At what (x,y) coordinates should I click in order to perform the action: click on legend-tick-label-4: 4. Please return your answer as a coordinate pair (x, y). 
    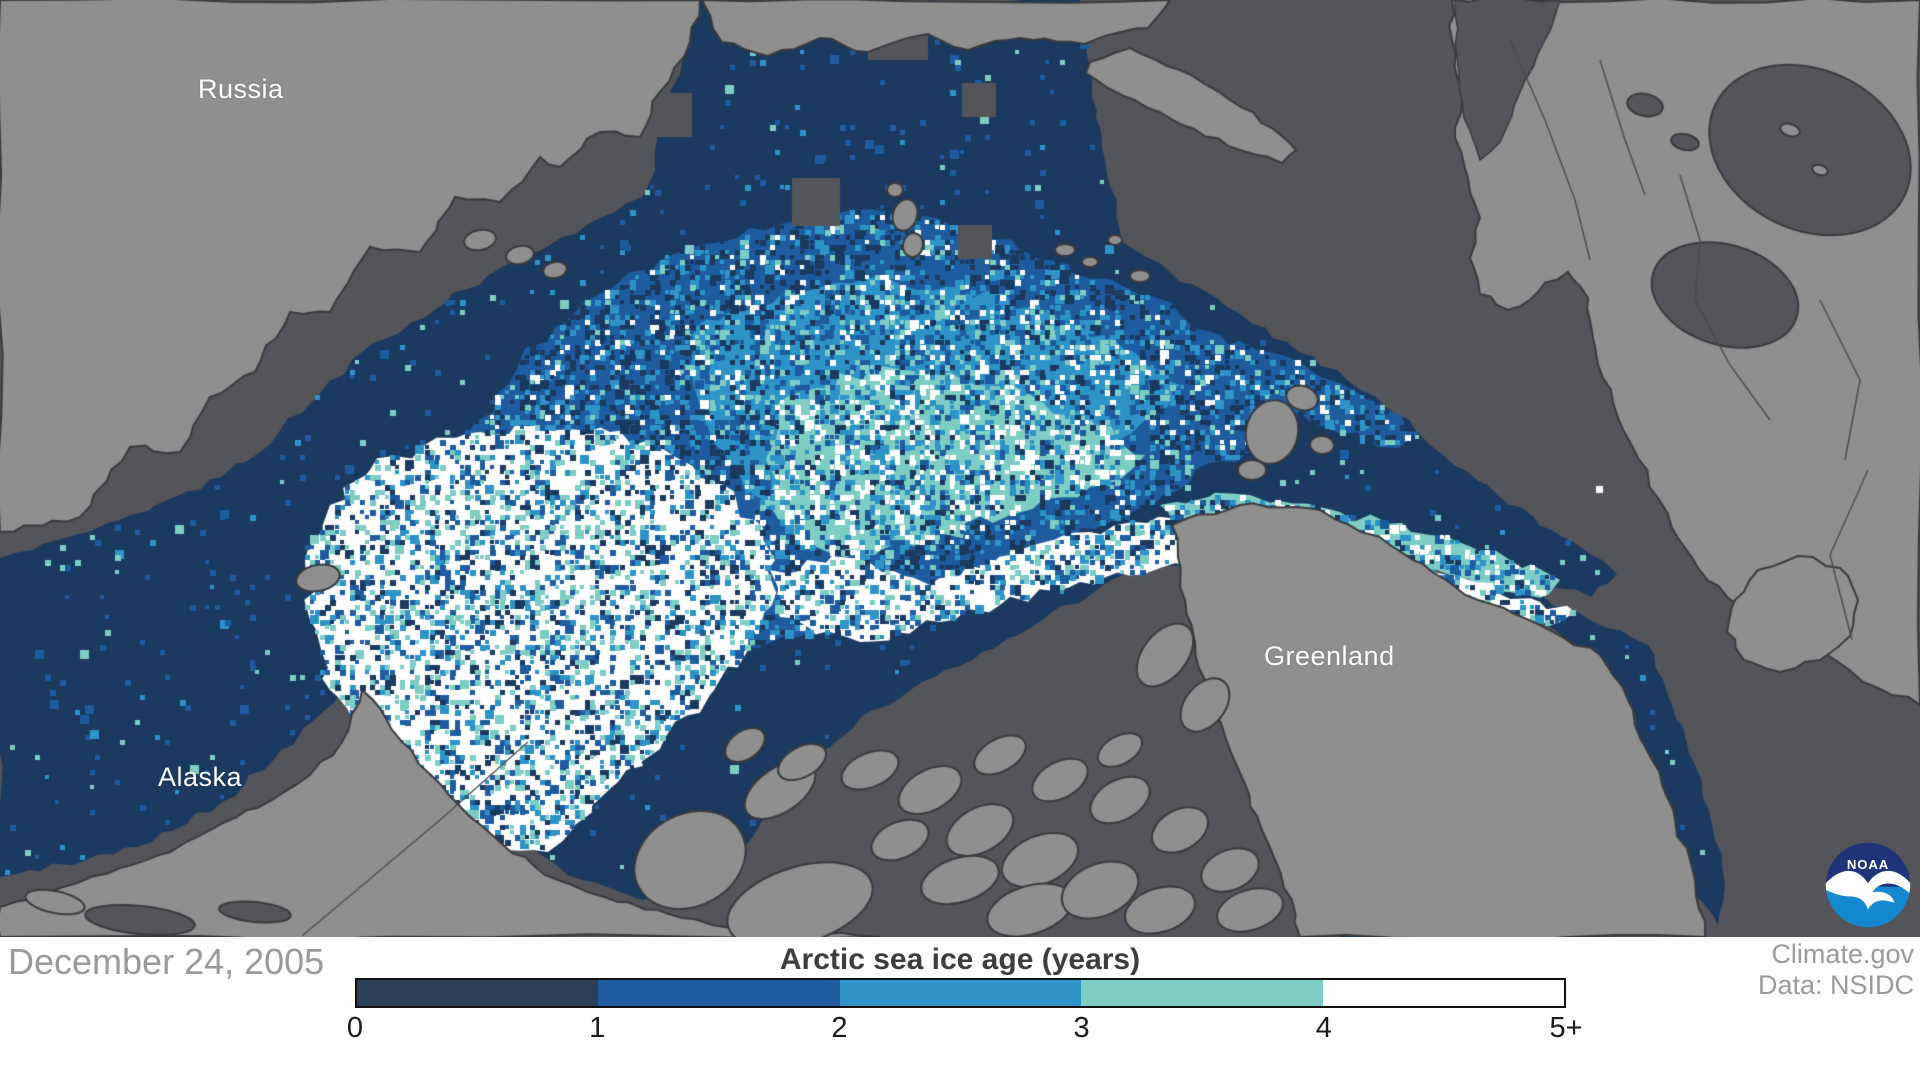
    Looking at the image, I should click on (1323, 1028).